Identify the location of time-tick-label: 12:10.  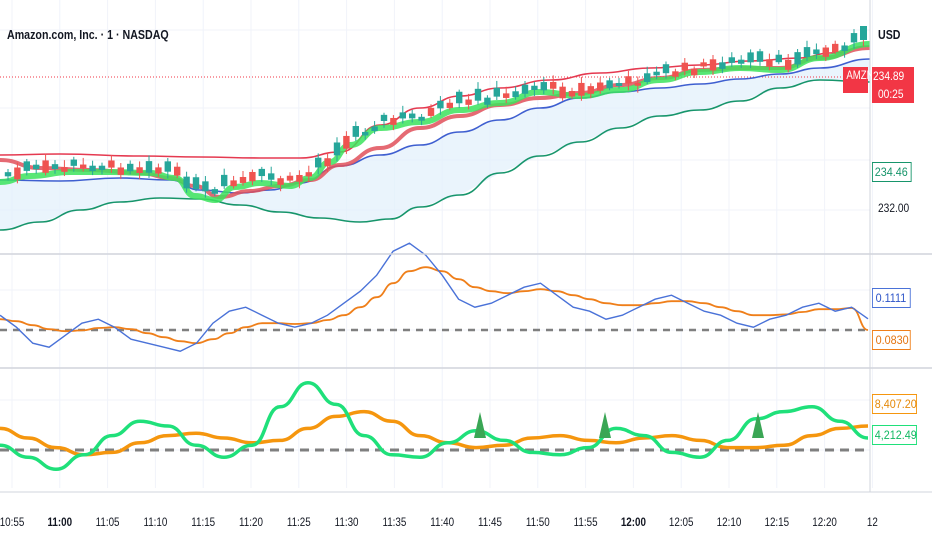
(729, 522).